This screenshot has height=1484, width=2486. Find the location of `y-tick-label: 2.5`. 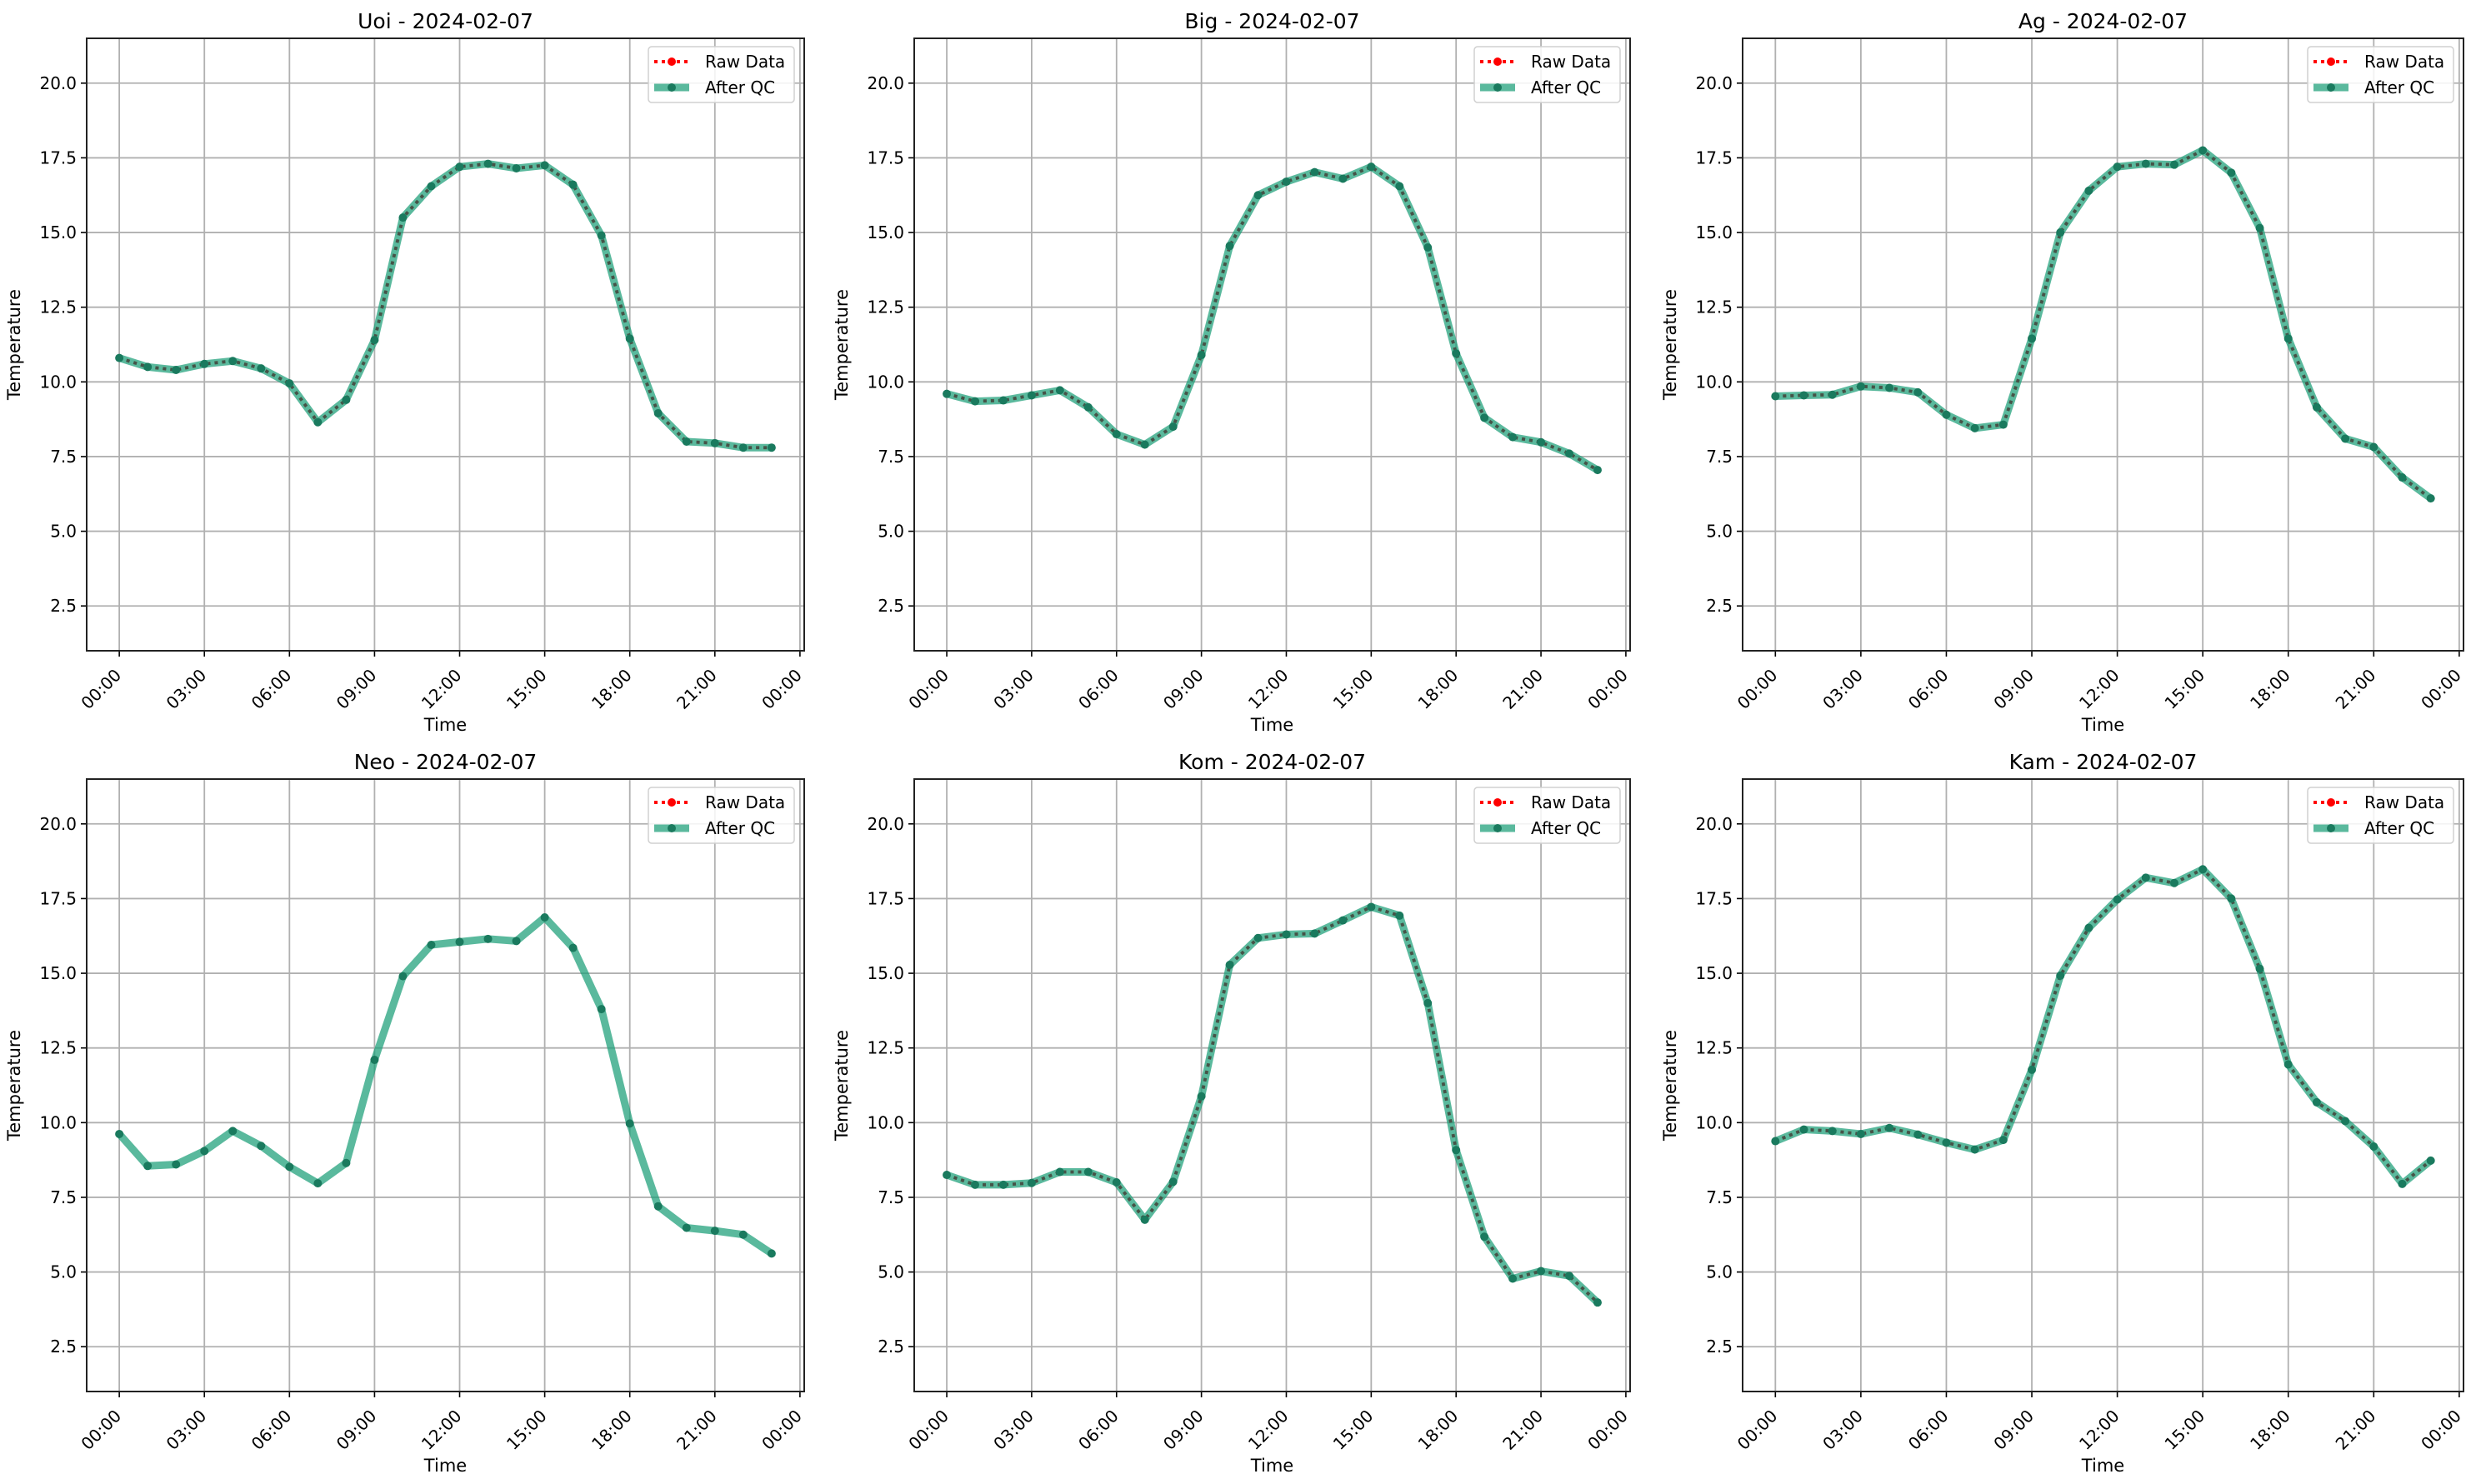

y-tick-label: 2.5 is located at coordinates (63, 1347).